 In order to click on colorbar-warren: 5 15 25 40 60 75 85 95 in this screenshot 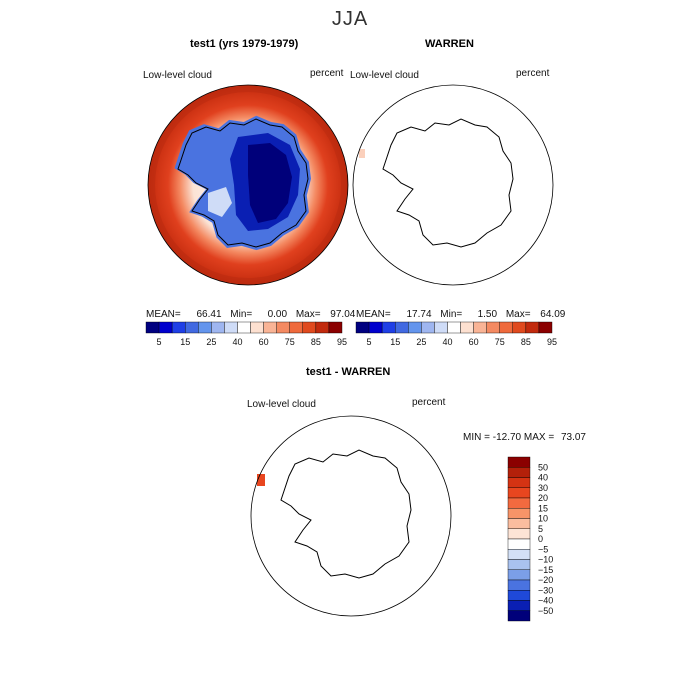, I will do `click(456, 334)`.